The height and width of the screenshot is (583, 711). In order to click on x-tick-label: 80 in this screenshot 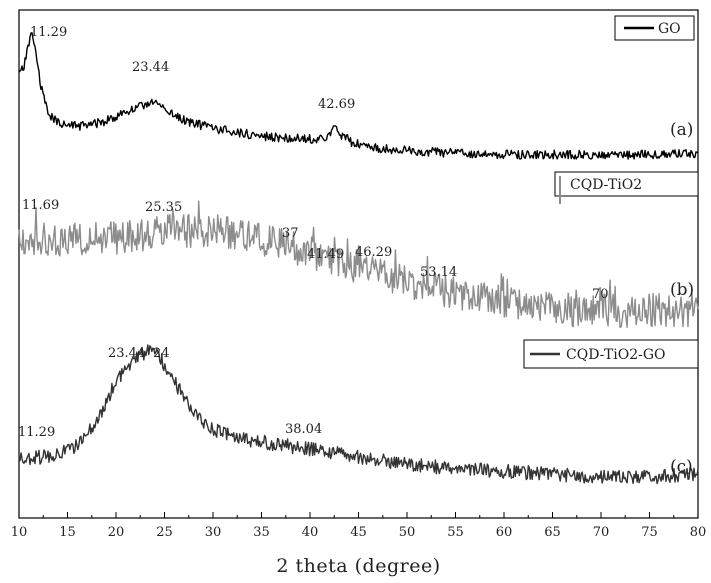, I will do `click(698, 532)`.